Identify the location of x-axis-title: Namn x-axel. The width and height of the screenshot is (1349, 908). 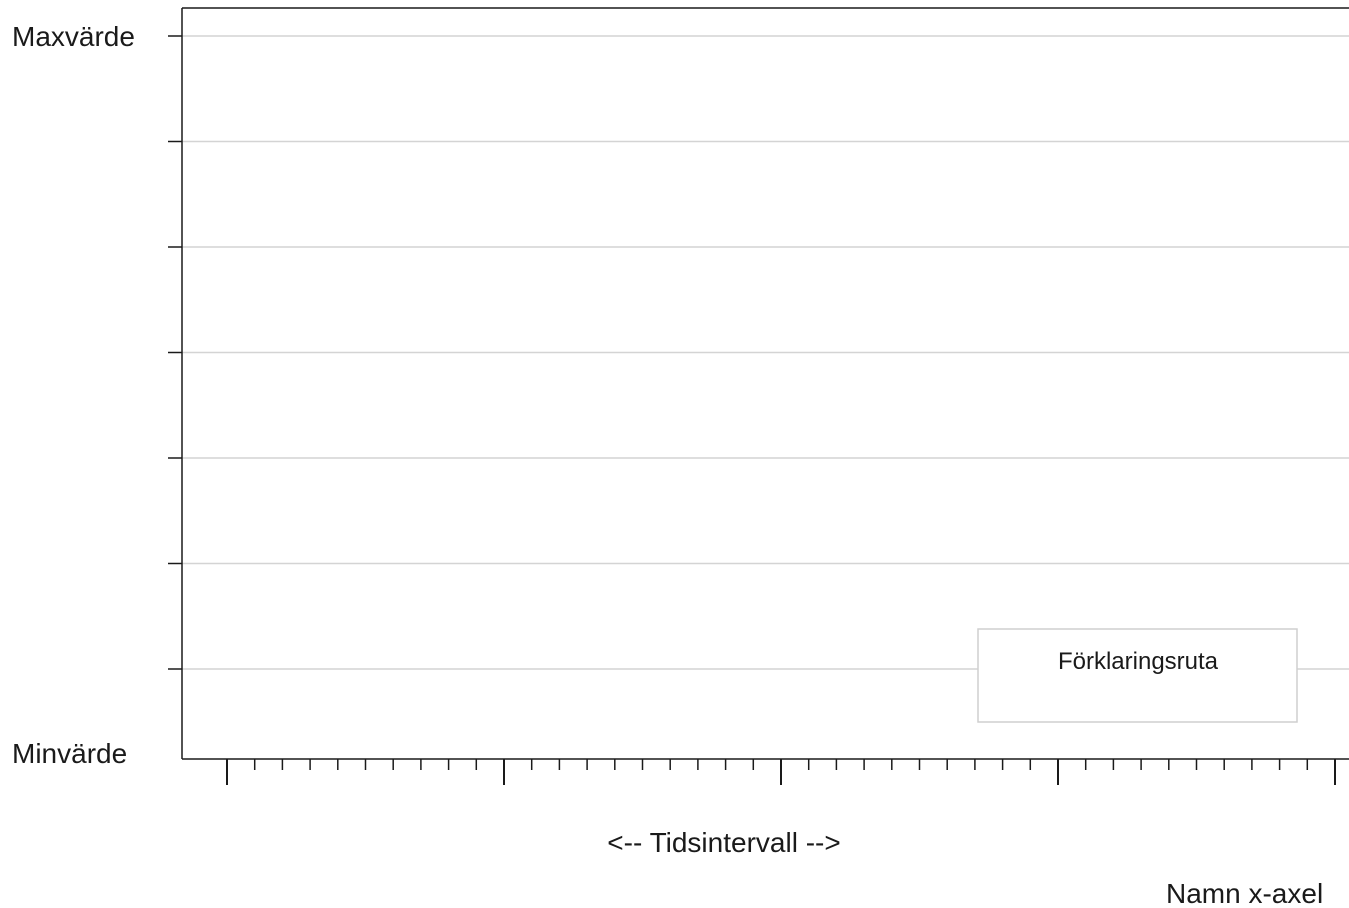
(1244, 893).